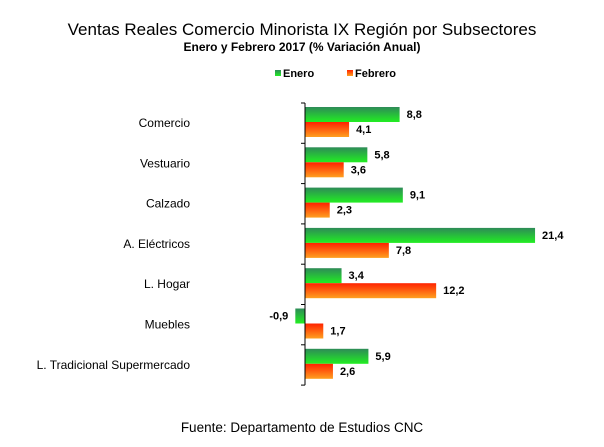 The height and width of the screenshot is (447, 604). I want to click on data-label: 1,7, so click(337, 332).